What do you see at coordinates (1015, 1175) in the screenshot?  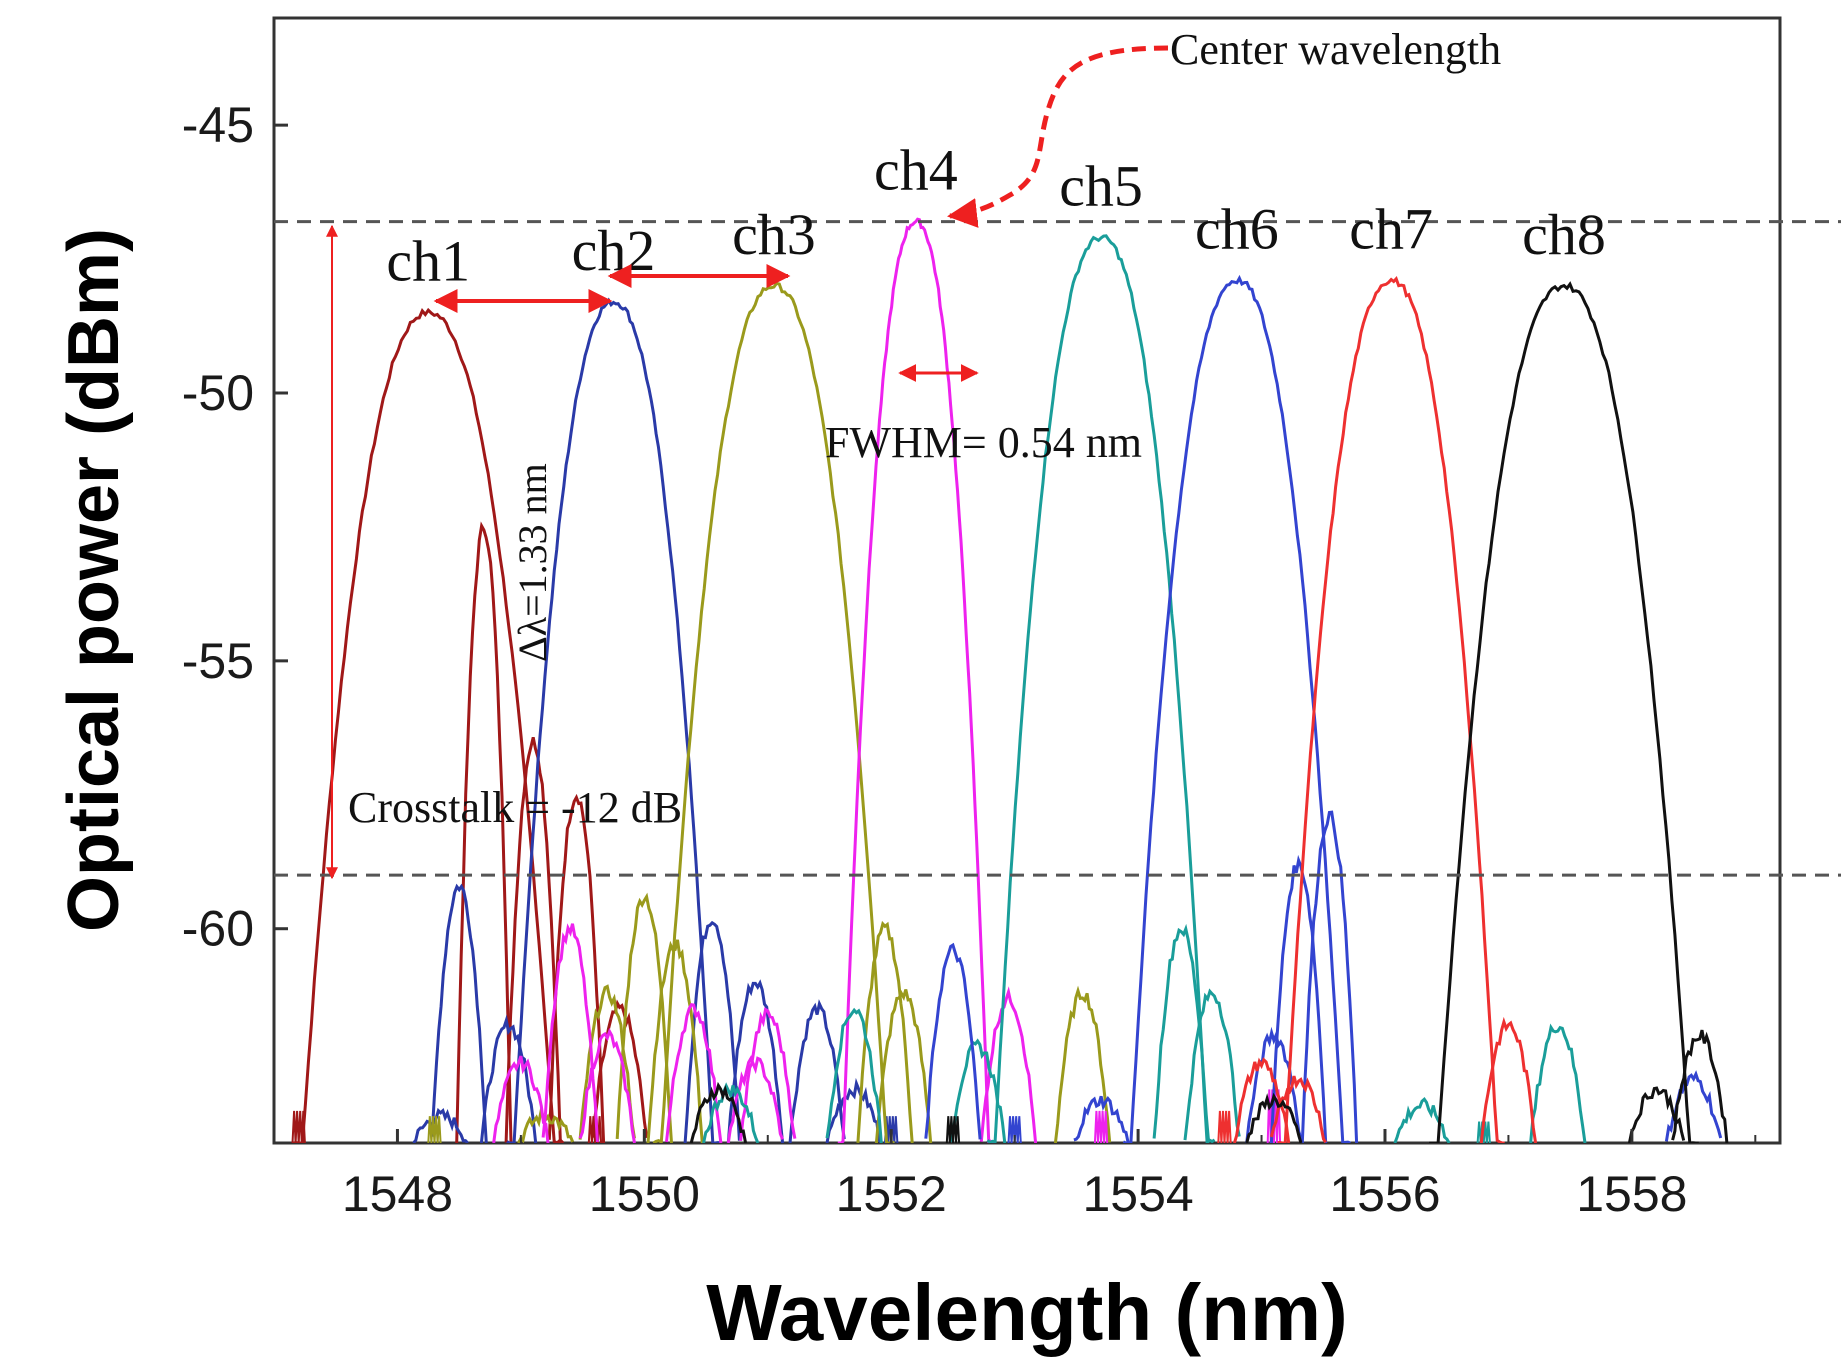 I see `x-axis: 1548 1550 1552 1554 1556 1558` at bounding box center [1015, 1175].